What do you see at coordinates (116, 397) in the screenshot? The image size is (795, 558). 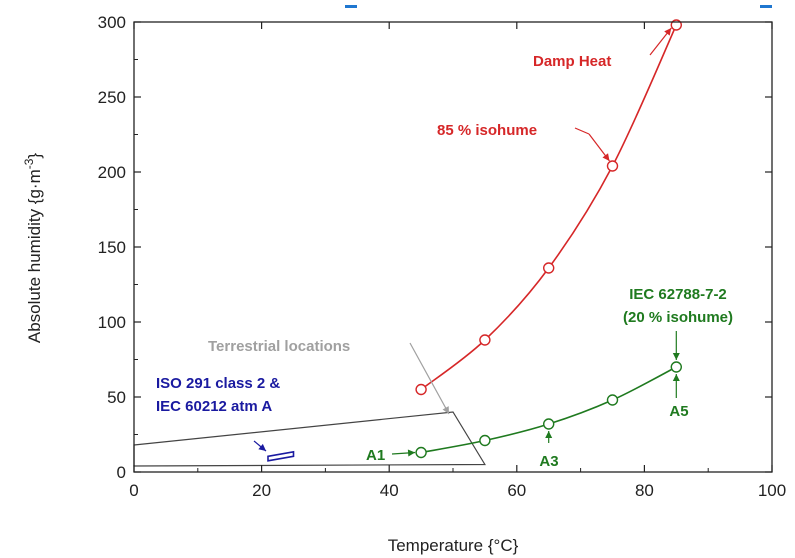 I see `y-tick-label: 50` at bounding box center [116, 397].